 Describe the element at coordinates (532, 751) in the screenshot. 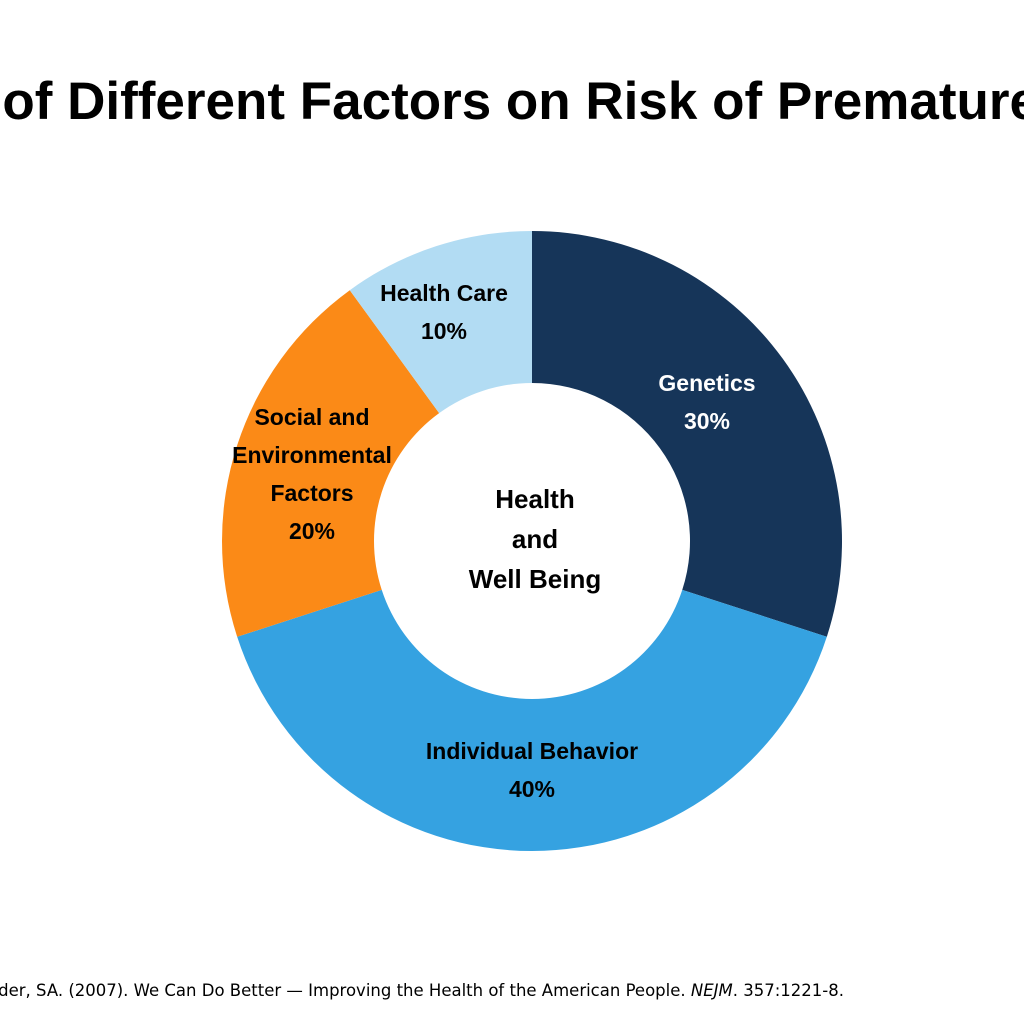

I see `slice-label: Individual Behavior` at that location.